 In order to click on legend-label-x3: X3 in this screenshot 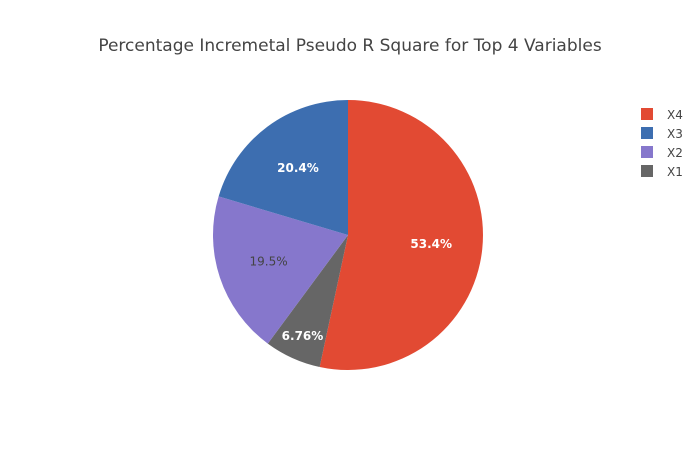, I will do `click(675, 134)`.